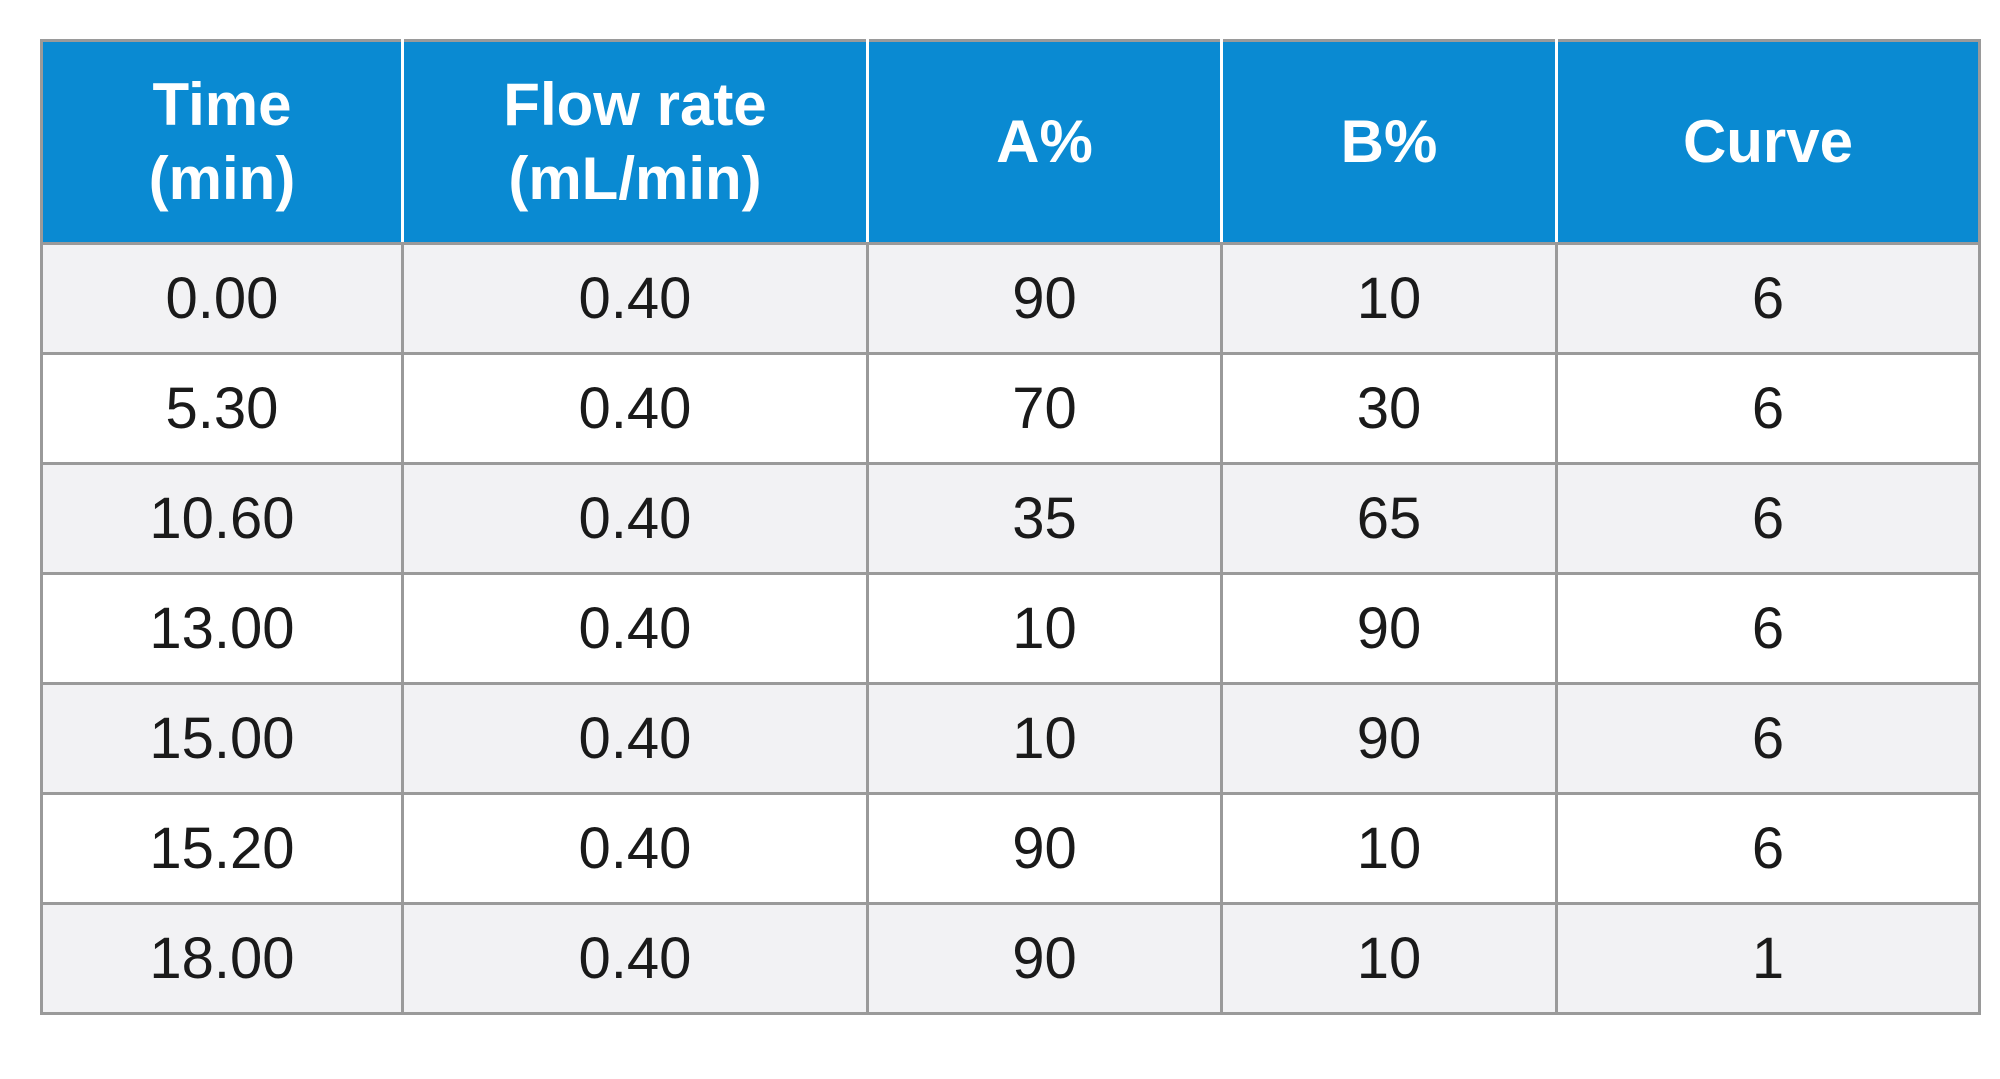  I want to click on table-row: 15.00 0.40 10 90 6, so click(1010, 738).